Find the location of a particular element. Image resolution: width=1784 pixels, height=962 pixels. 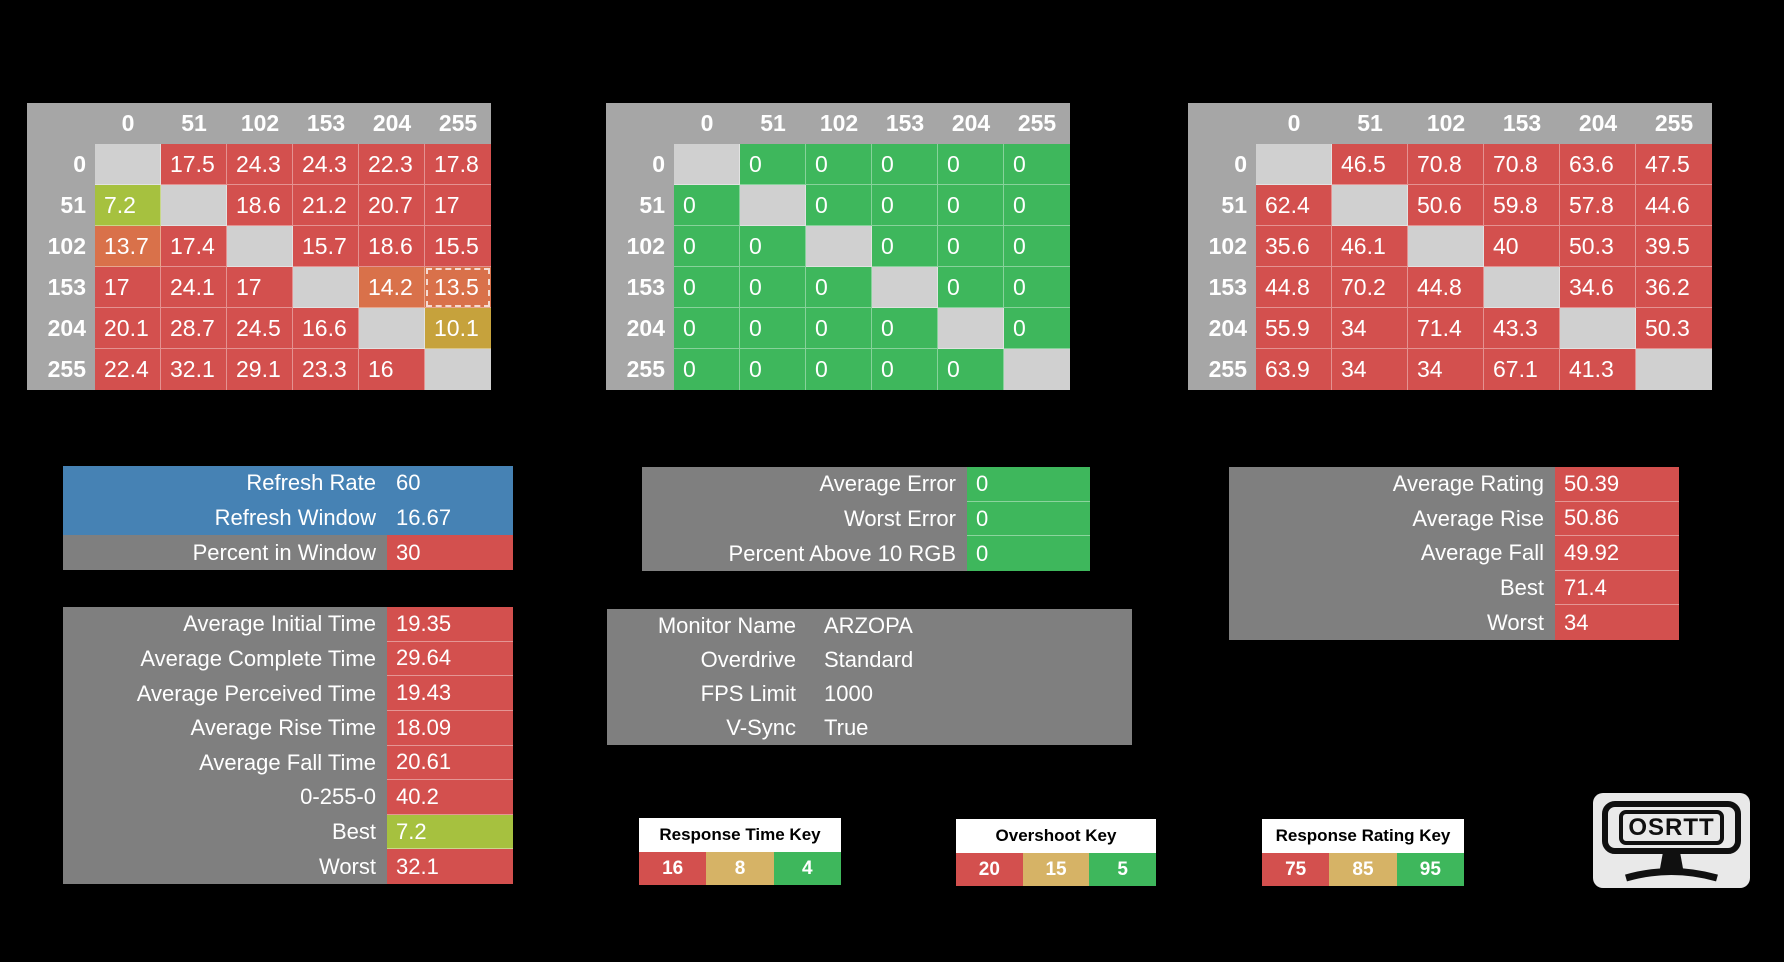

matrix-cell: 23.3 is located at coordinates (326, 369).